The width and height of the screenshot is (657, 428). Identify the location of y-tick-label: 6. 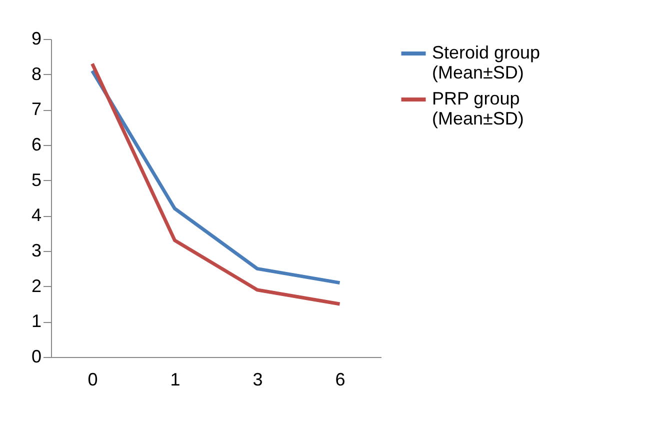
(36, 144).